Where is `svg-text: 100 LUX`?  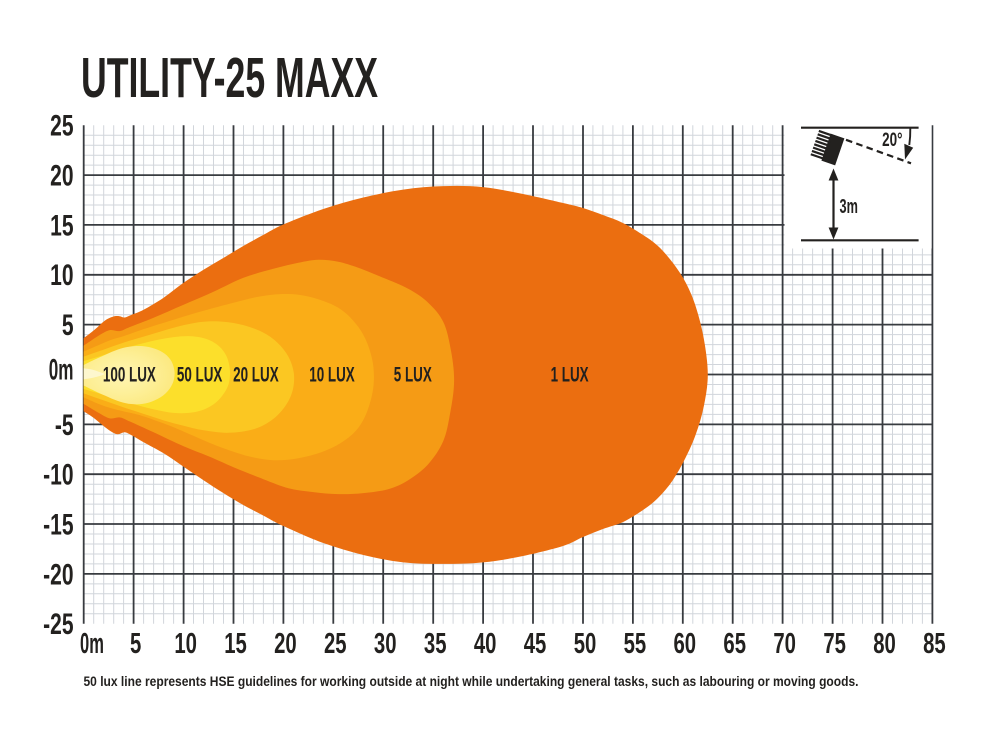 svg-text: 100 LUX is located at coordinates (129, 374).